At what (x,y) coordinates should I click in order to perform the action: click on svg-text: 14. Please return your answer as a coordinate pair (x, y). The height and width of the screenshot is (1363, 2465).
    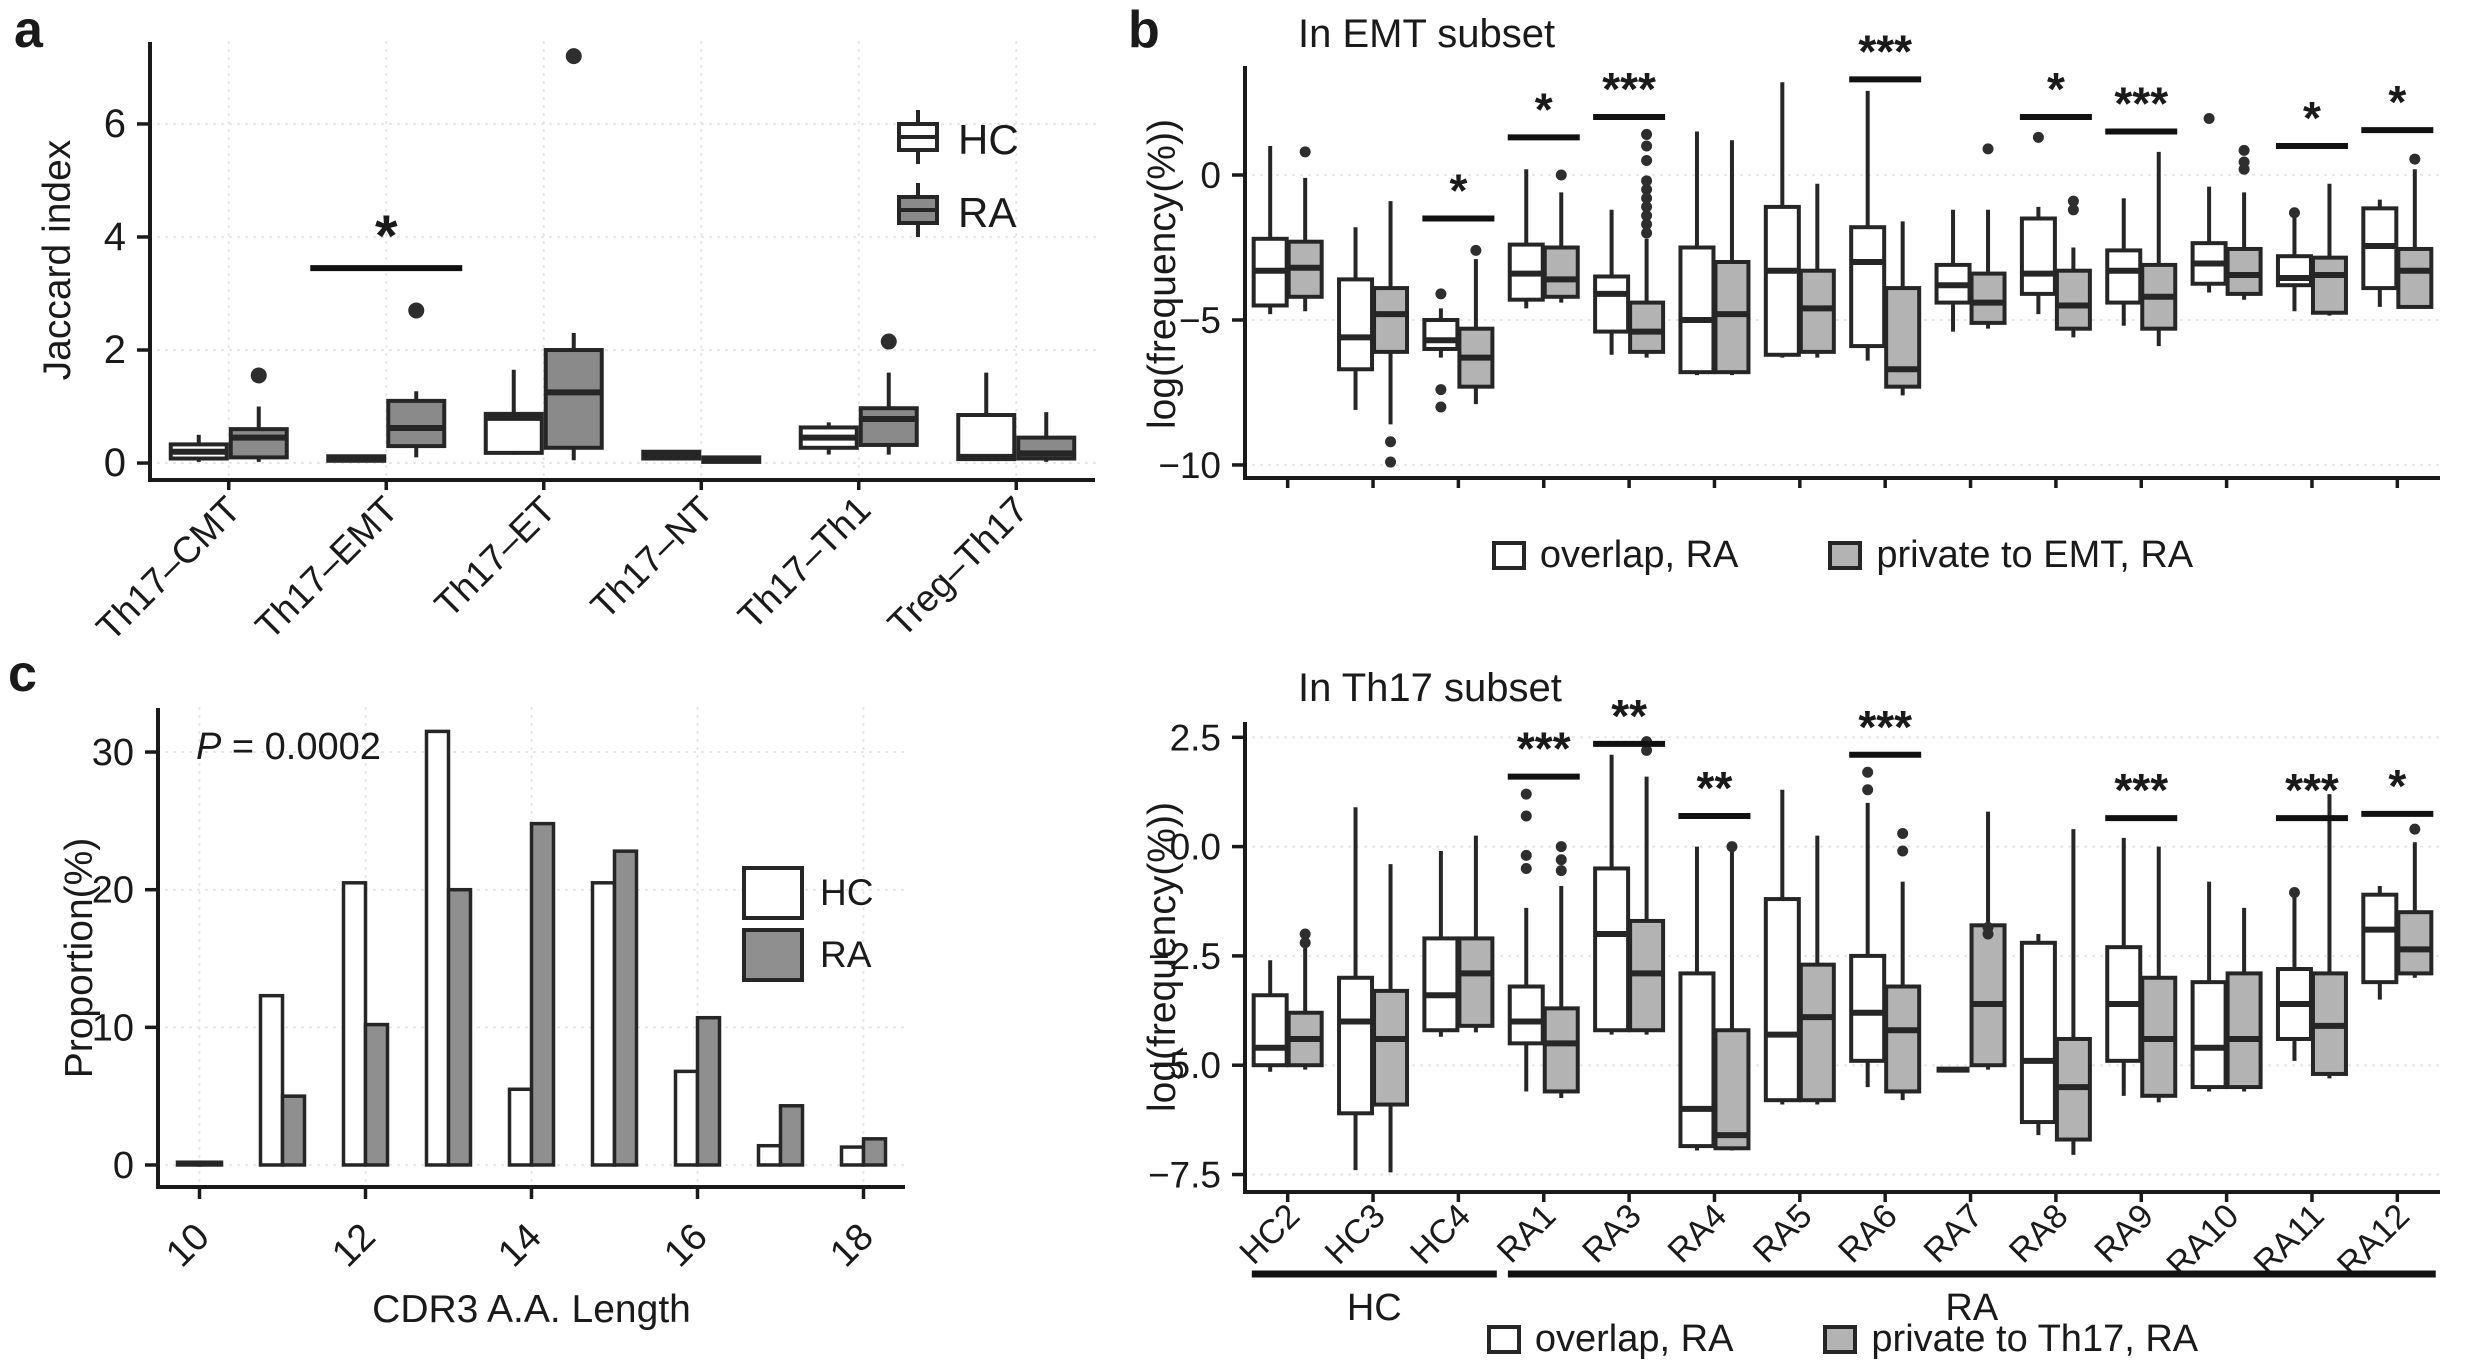
    Looking at the image, I should click on (520, 1246).